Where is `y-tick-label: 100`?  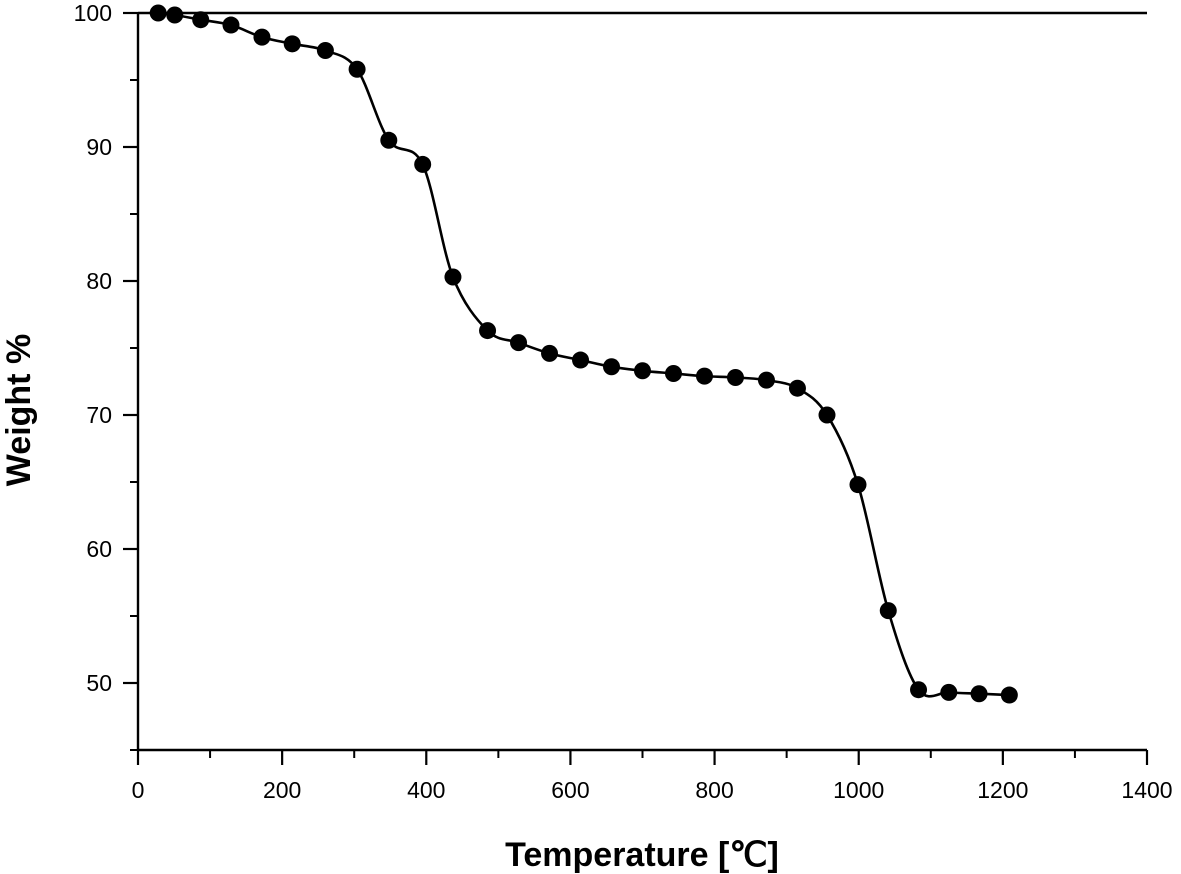 y-tick-label: 100 is located at coordinates (93, 13).